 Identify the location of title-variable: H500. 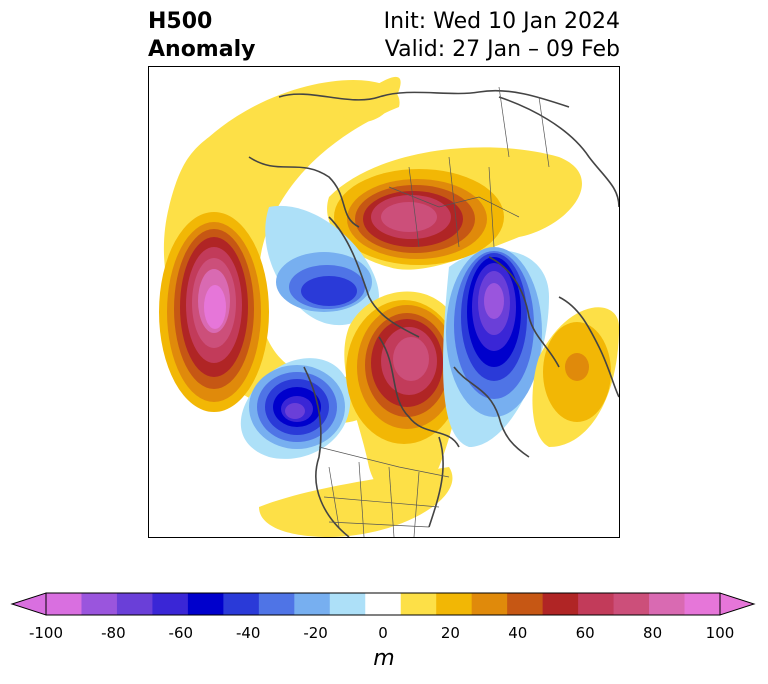
(180, 21).